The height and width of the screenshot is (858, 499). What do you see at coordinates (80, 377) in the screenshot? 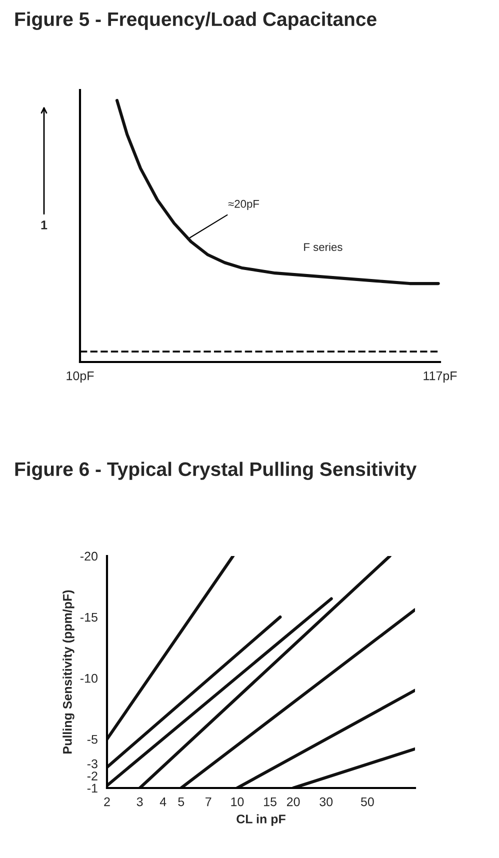
I see `x-tick-label: 10pF` at bounding box center [80, 377].